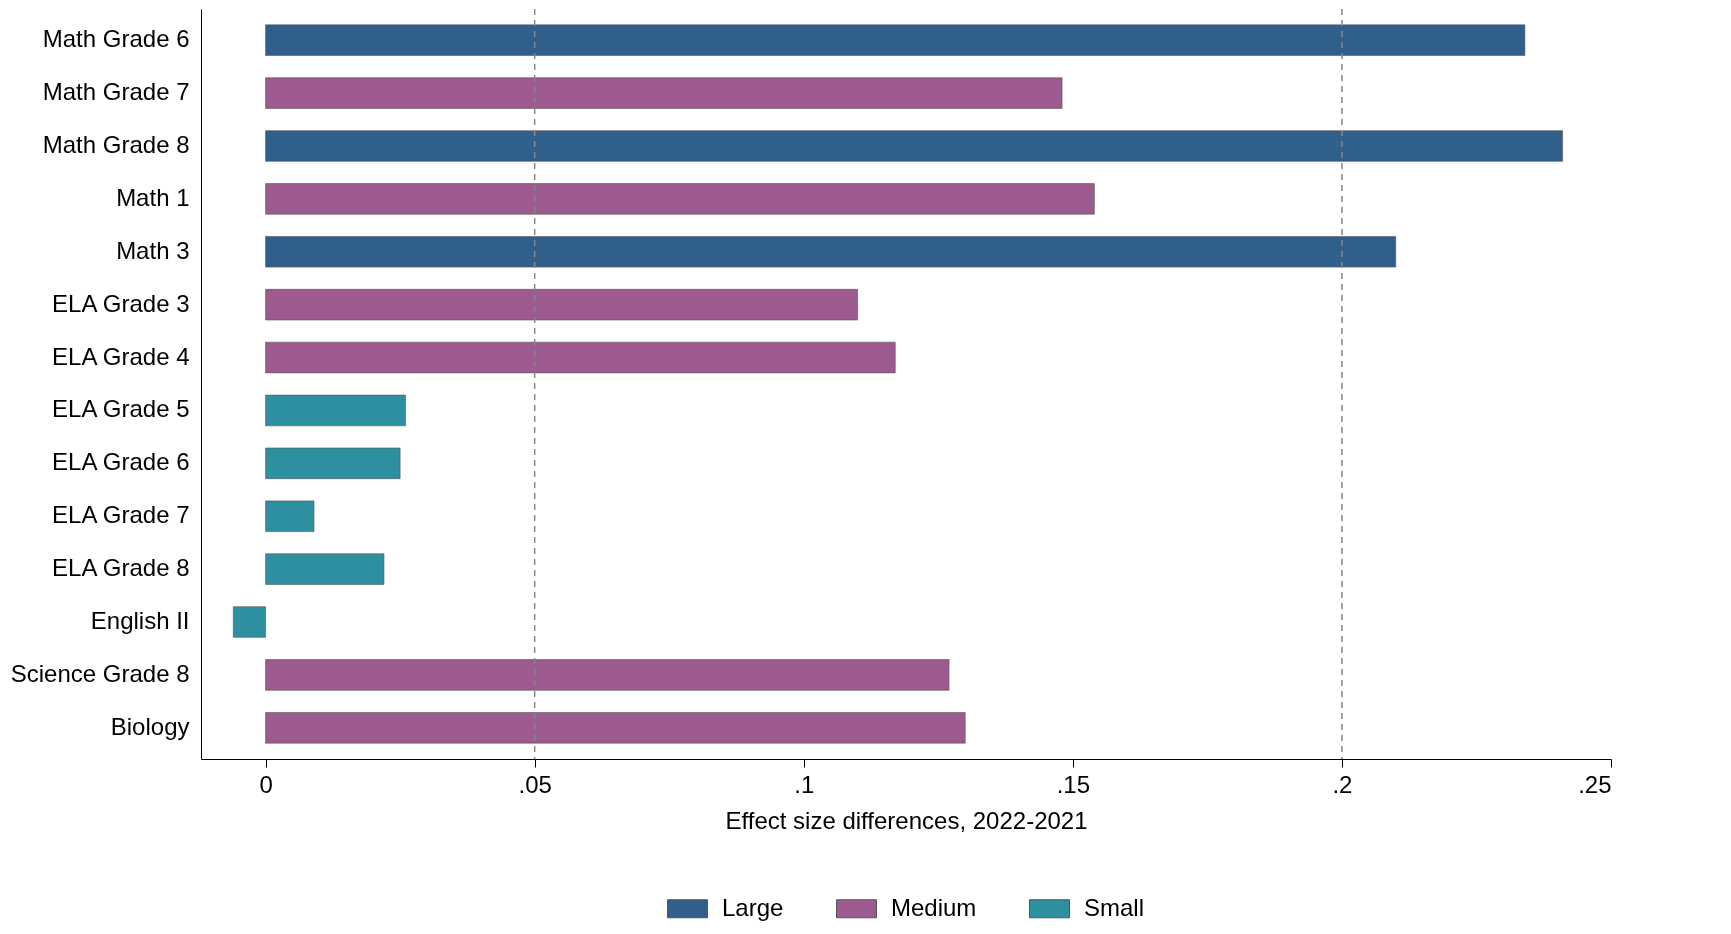  Describe the element at coordinates (116, 39) in the screenshot. I see `y-tick-label: Math Grade 6` at that location.